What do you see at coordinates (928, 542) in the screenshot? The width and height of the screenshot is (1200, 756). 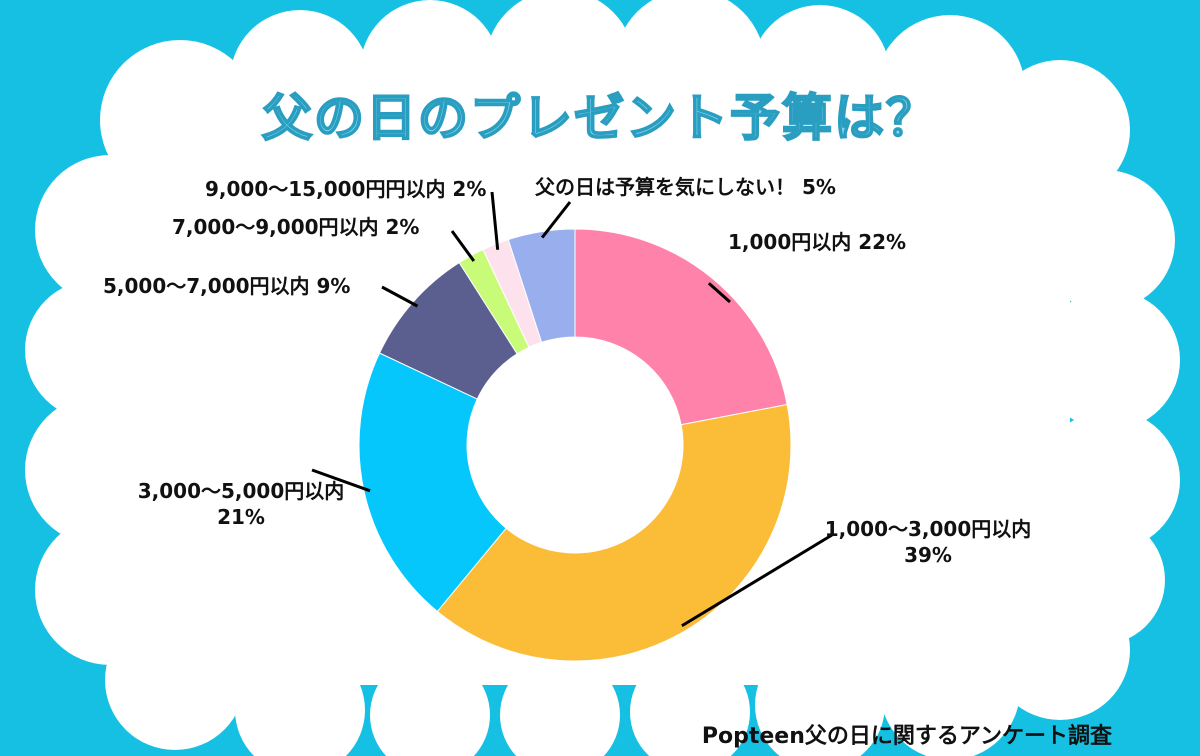 I see `slice-label-1000-3000: 1,000～3,000円以内 39%` at bounding box center [928, 542].